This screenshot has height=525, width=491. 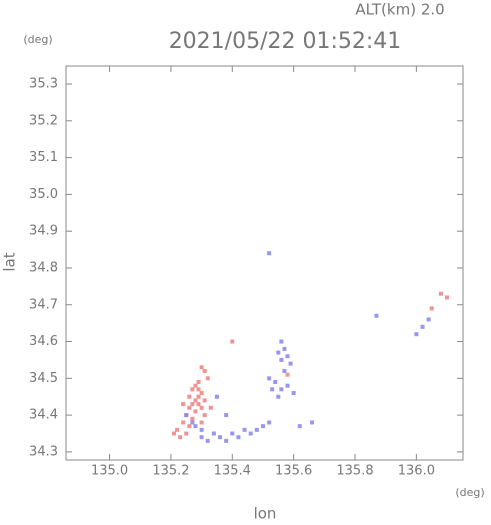 What do you see at coordinates (469, 492) in the screenshot?
I see `x-unit: (deg)` at bounding box center [469, 492].